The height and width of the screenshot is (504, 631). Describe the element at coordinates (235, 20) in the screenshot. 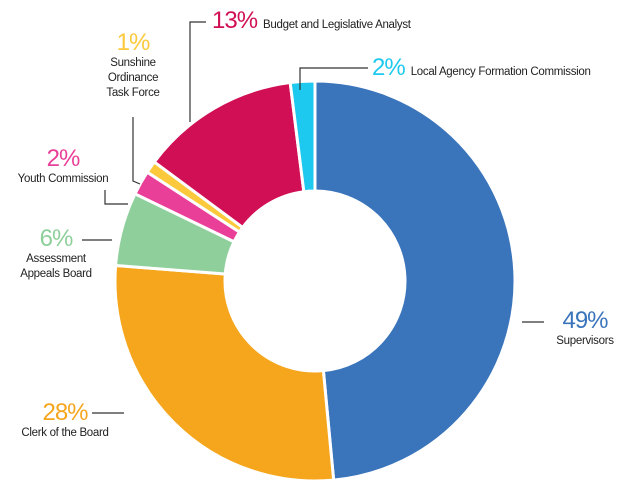

I see `percent-label: 13%` at that location.